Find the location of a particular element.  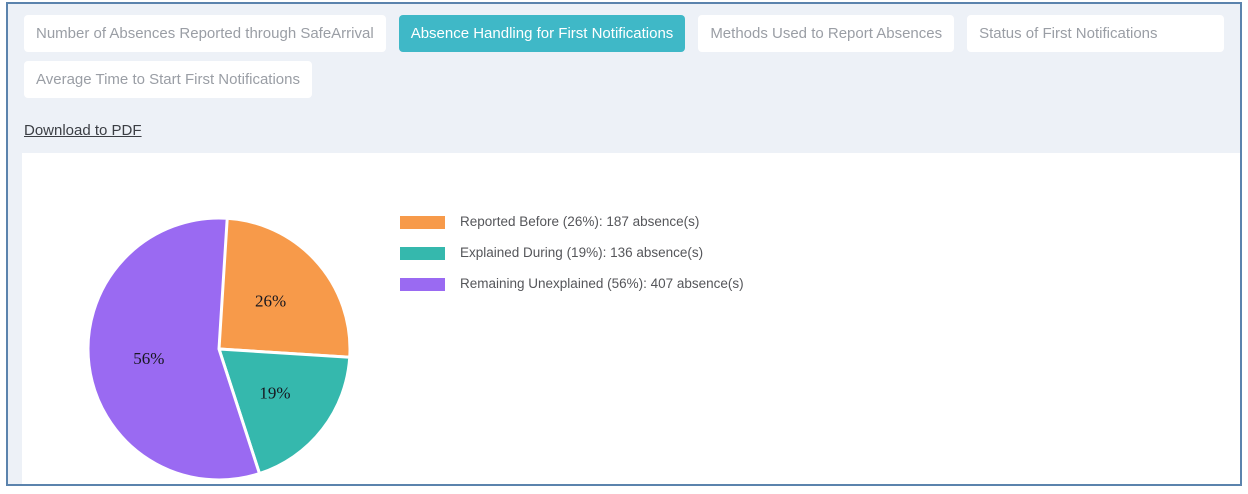

legend-item-reported-before: Reported Before (26%): 187 absence(s) is located at coordinates (572, 222).